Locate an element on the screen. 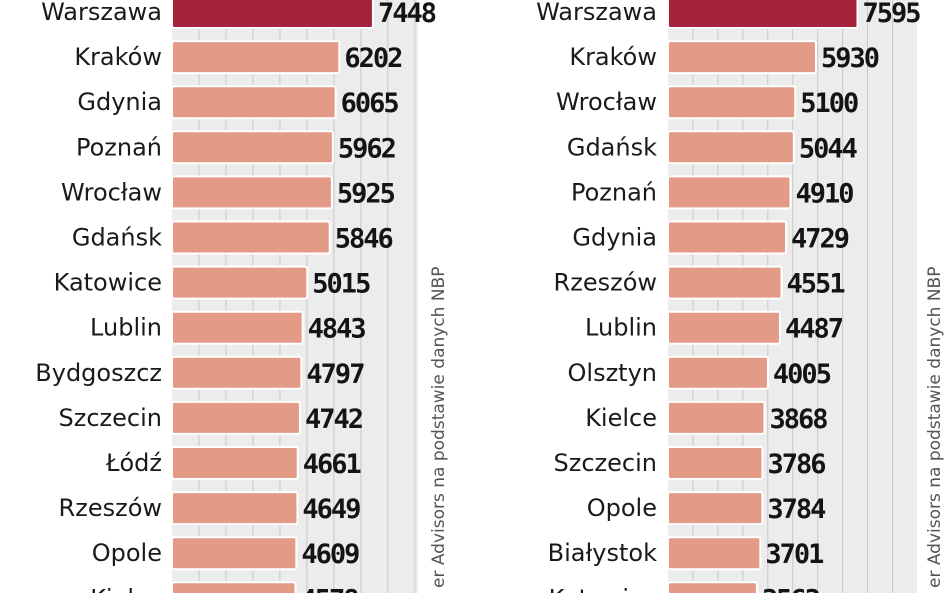 This screenshot has width=948, height=593. left-value-label: 4742 is located at coordinates (334, 419).